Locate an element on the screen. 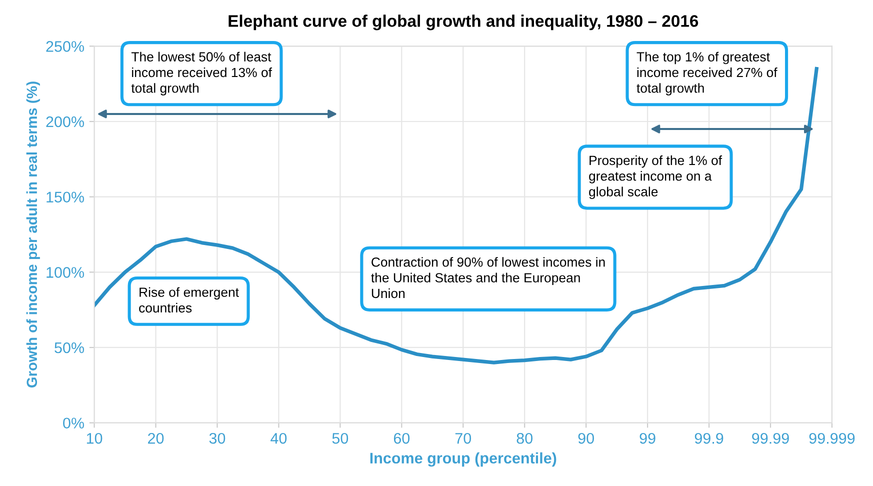  x-tick-label: 80 is located at coordinates (524, 438).